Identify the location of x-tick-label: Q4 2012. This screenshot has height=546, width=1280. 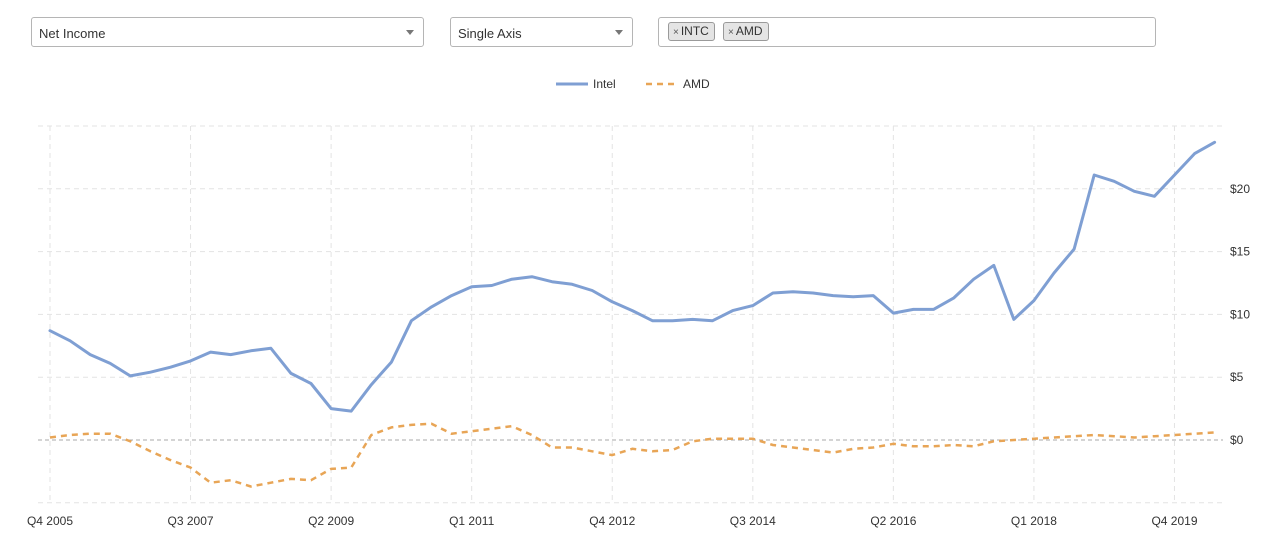
(612, 521).